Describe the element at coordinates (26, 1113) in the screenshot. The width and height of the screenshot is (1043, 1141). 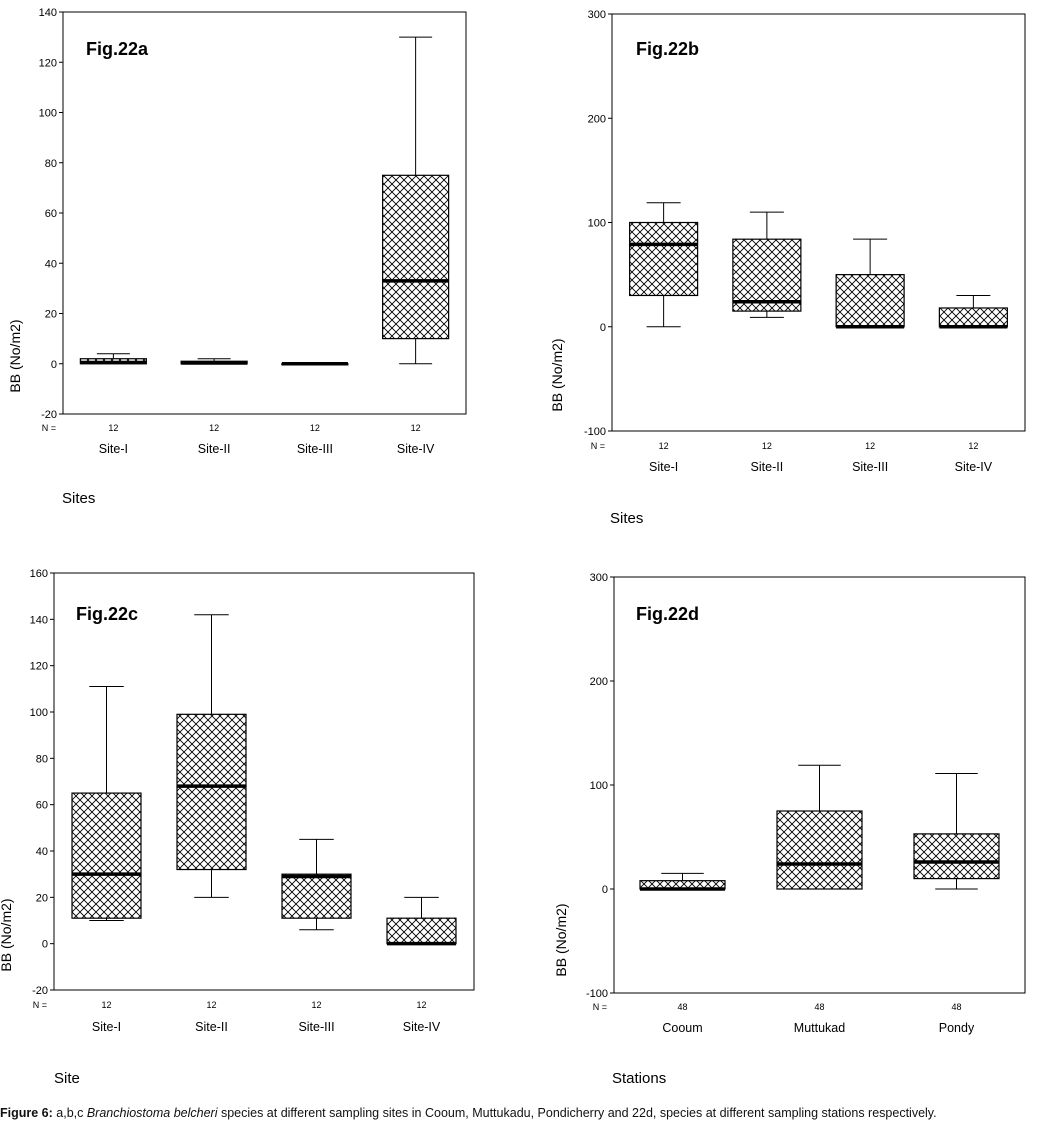
I see `caption-label: Figure 6:` at that location.